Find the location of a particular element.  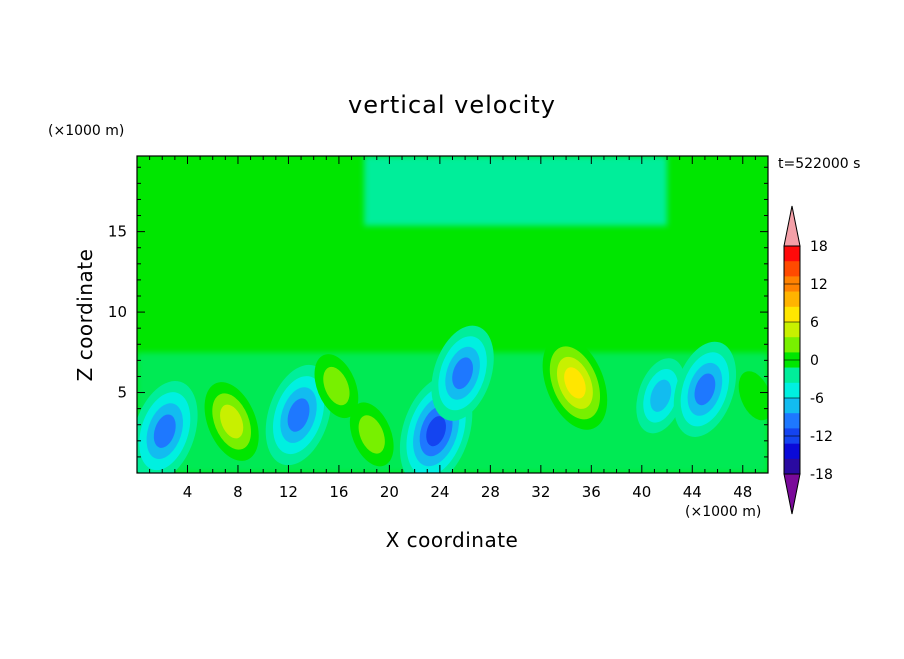

x-tick-label: 44 is located at coordinates (692, 492).